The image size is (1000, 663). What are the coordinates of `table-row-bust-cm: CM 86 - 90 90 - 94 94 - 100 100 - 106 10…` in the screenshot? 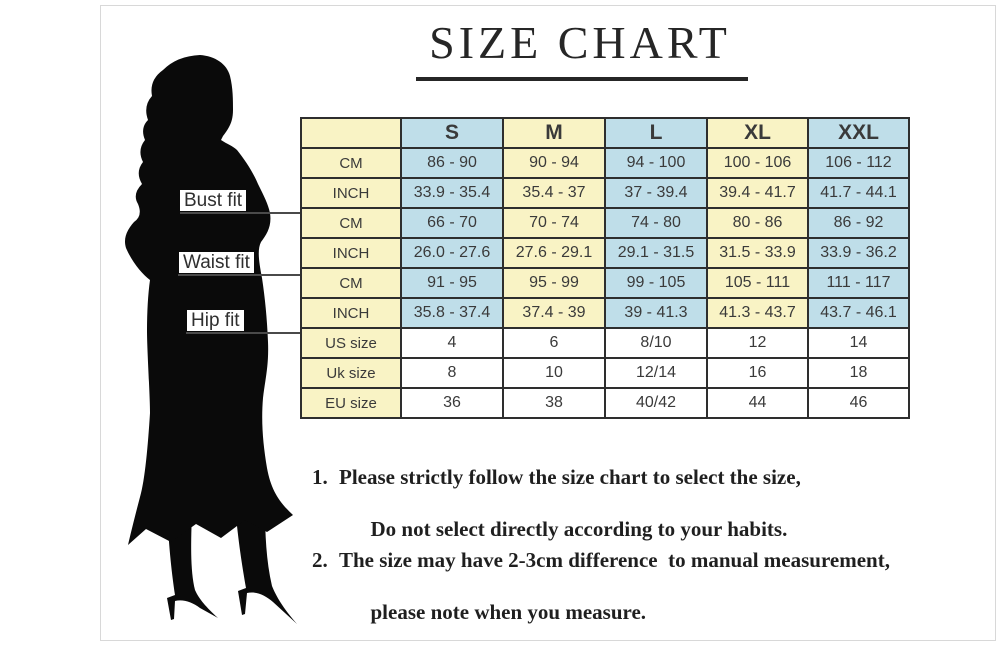 It's located at (605, 163).